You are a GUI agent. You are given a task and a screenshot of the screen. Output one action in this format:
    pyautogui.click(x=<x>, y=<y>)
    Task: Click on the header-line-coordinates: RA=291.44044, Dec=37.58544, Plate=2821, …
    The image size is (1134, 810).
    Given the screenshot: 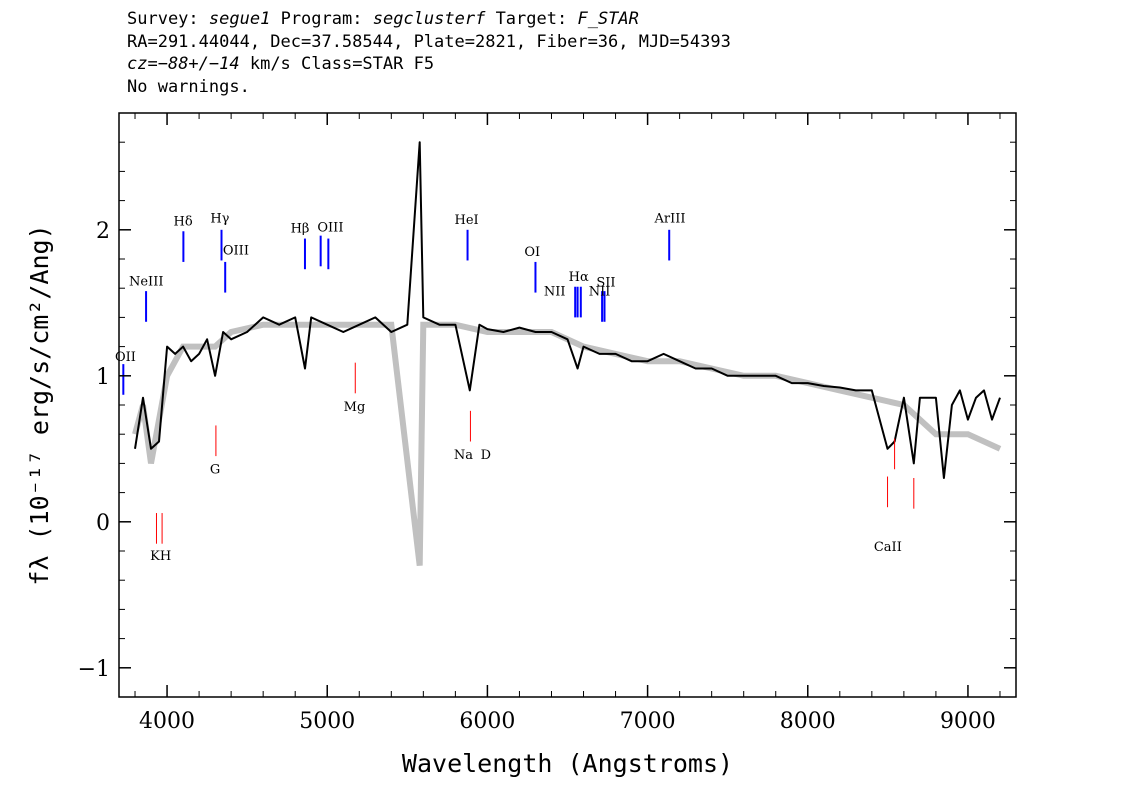 What is the action you would take?
    pyautogui.click(x=429, y=41)
    